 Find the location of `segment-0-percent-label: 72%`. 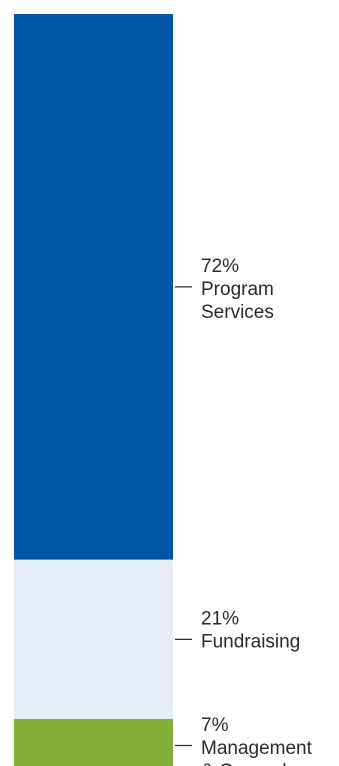

segment-0-percent-label: 72% is located at coordinates (220, 266).